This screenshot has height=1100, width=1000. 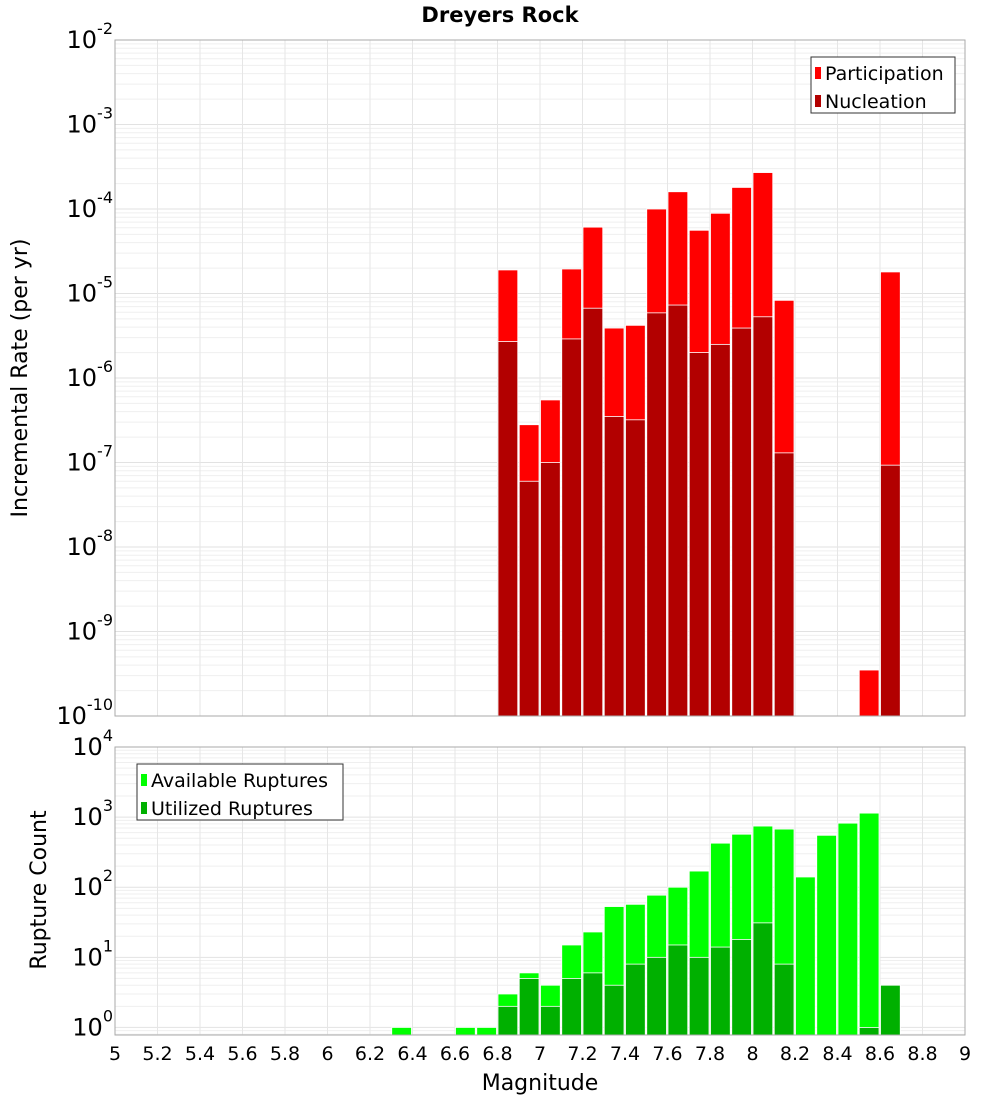 I want to click on x-tick-label: 5.6, so click(x=242, y=1054).